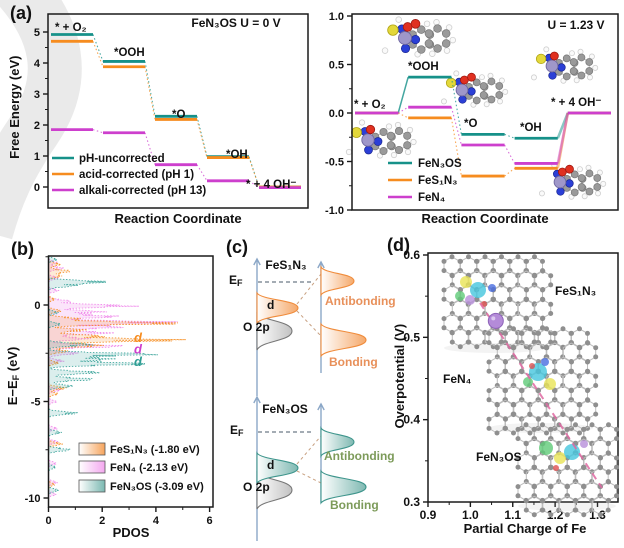  What do you see at coordinates (525, 528) in the screenshot?
I see `overpotential-xlabel: Partial Charge of Fe` at bounding box center [525, 528].